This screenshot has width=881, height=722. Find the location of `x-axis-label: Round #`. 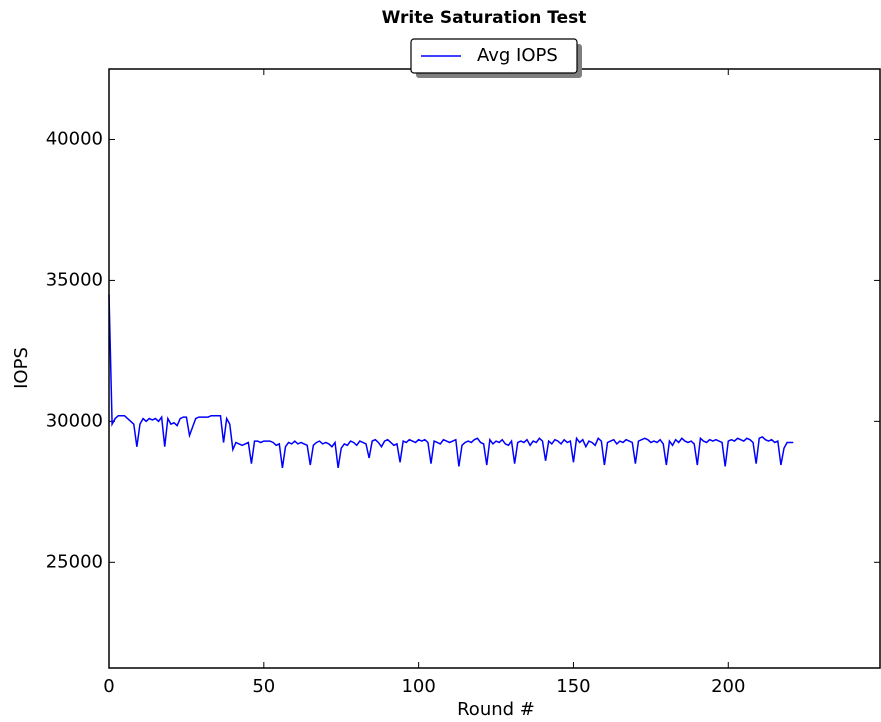

x-axis-label: Round # is located at coordinates (496, 709).